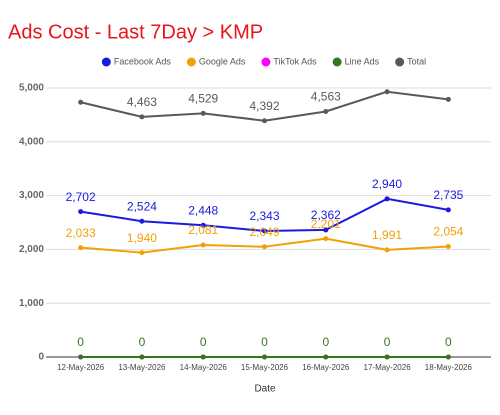 Image resolution: width=500 pixels, height=415 pixels. What do you see at coordinates (81, 367) in the screenshot?
I see `x-tick-label: 12-May-2026` at bounding box center [81, 367].